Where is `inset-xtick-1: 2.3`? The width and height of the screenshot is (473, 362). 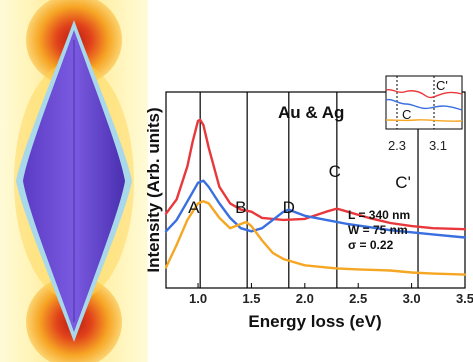 inset-xtick-1: 2.3 is located at coordinates (397, 145).